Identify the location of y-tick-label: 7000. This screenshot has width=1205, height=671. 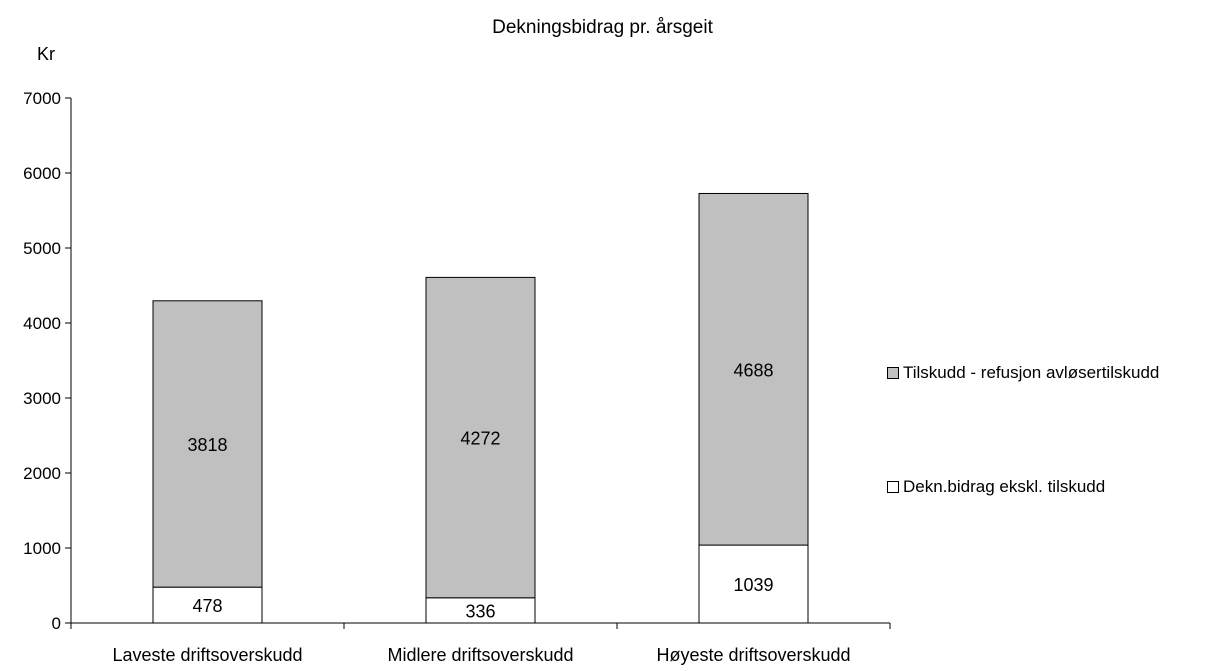
(42, 98).